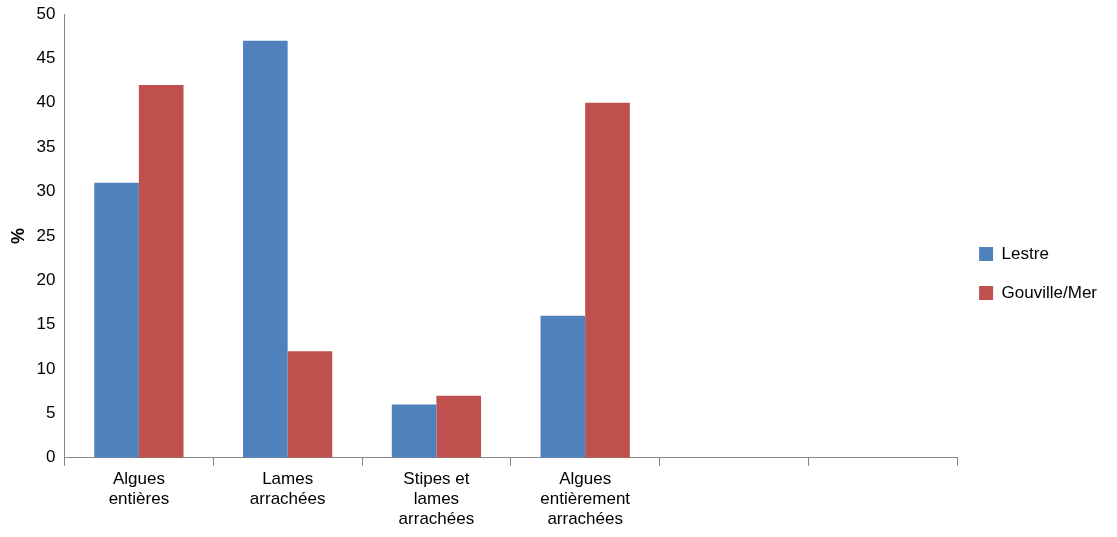 Image resolution: width=1117 pixels, height=537 pixels. I want to click on y-tick-label: 15, so click(46, 324).